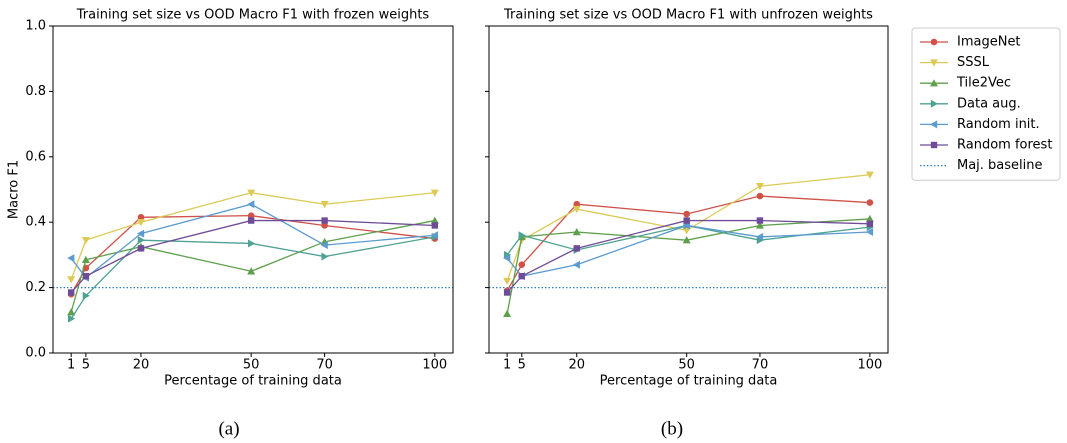 The image size is (1067, 443). What do you see at coordinates (998, 124) in the screenshot?
I see `legend-label: Random init.` at bounding box center [998, 124].